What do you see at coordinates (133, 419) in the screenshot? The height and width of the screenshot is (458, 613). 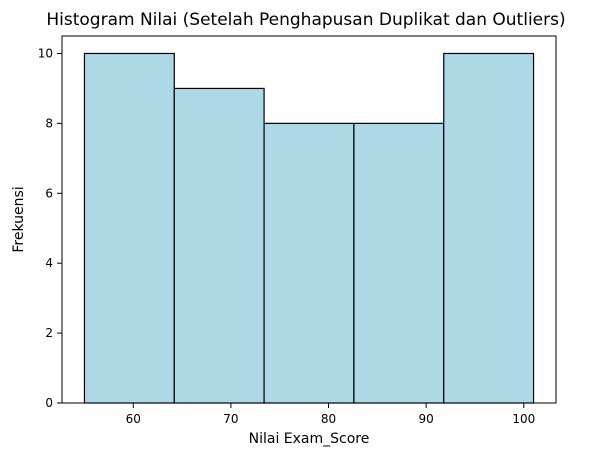 I see `x-tick-label: 60` at bounding box center [133, 419].